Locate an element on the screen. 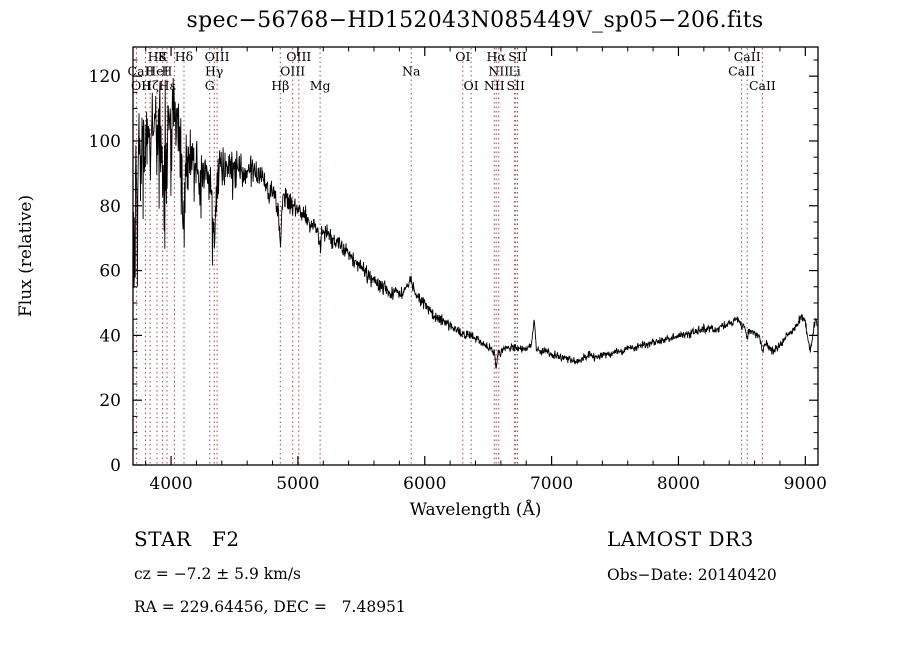  spectral-line-label: Li is located at coordinates (514, 71).